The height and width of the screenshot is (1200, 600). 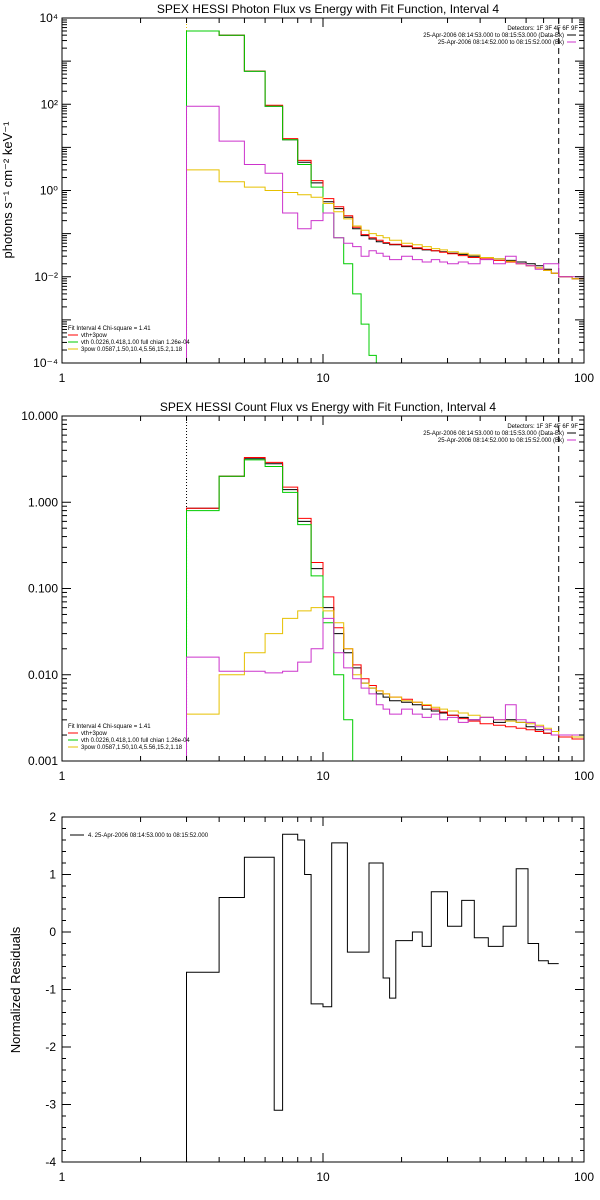 What do you see at coordinates (39, 416) in the screenshot?
I see `y-tick-label: 10.000` at bounding box center [39, 416].